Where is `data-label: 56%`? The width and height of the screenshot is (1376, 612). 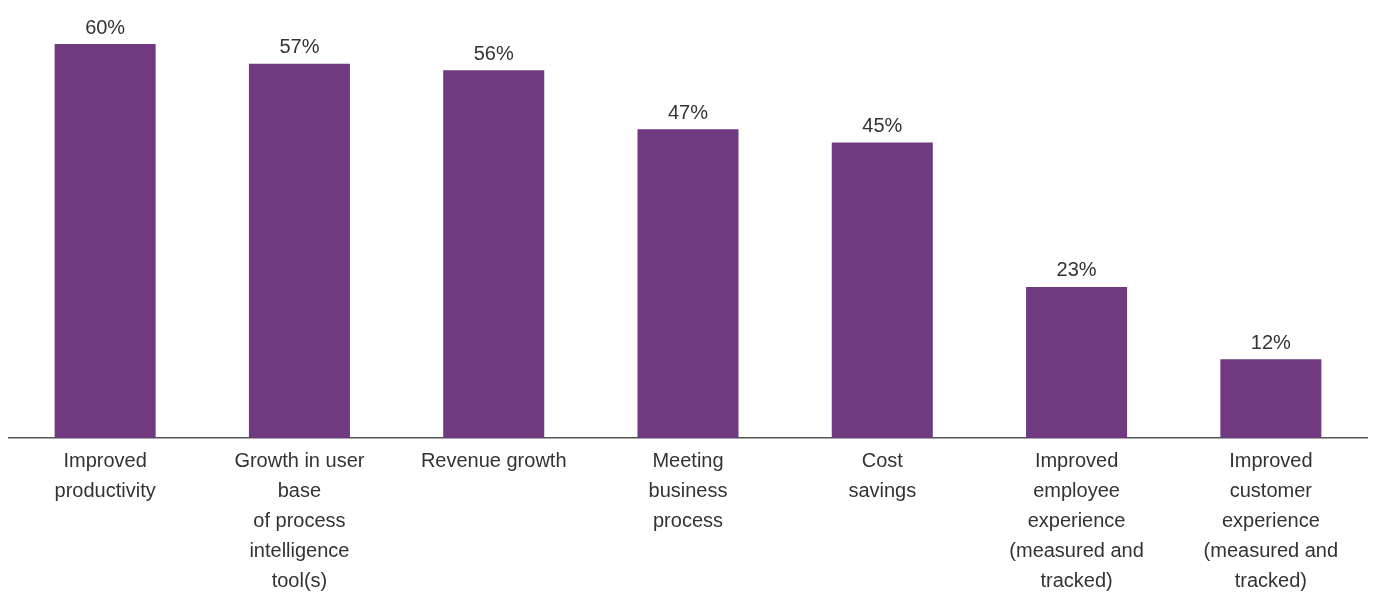 data-label: 56% is located at coordinates (493, 52).